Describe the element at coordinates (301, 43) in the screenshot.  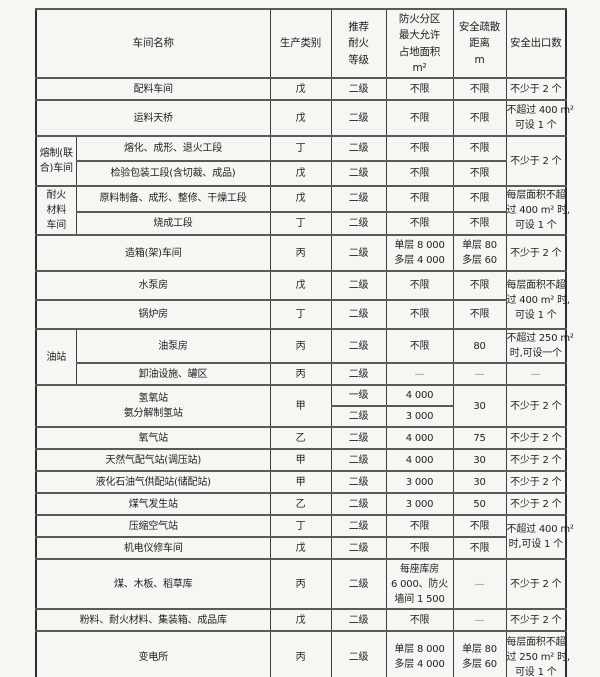
I see `table-header: 车间名称 生产类别 推荐 耐火 等级 防火分区 最大允许 占地面积 m² 安全疏散 距离 m 安全出口数` at that location.